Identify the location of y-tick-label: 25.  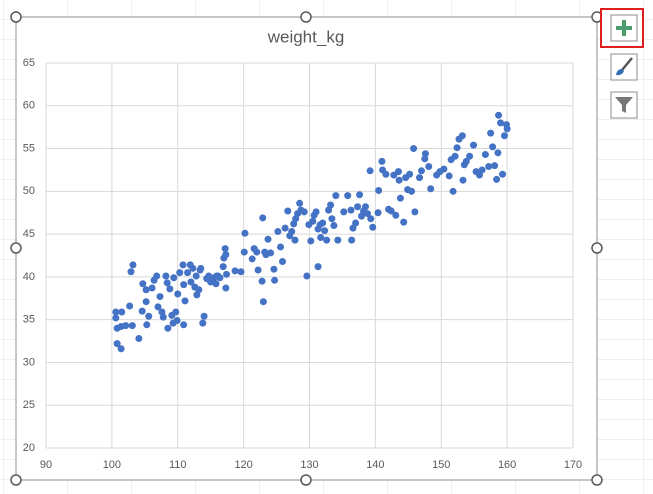
(29, 405).